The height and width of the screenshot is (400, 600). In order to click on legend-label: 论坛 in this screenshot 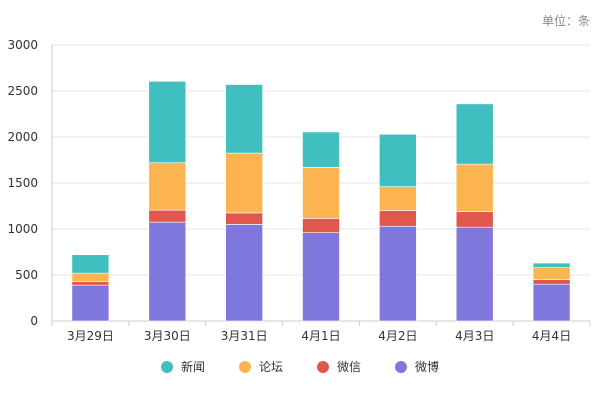, I will do `click(270, 367)`.